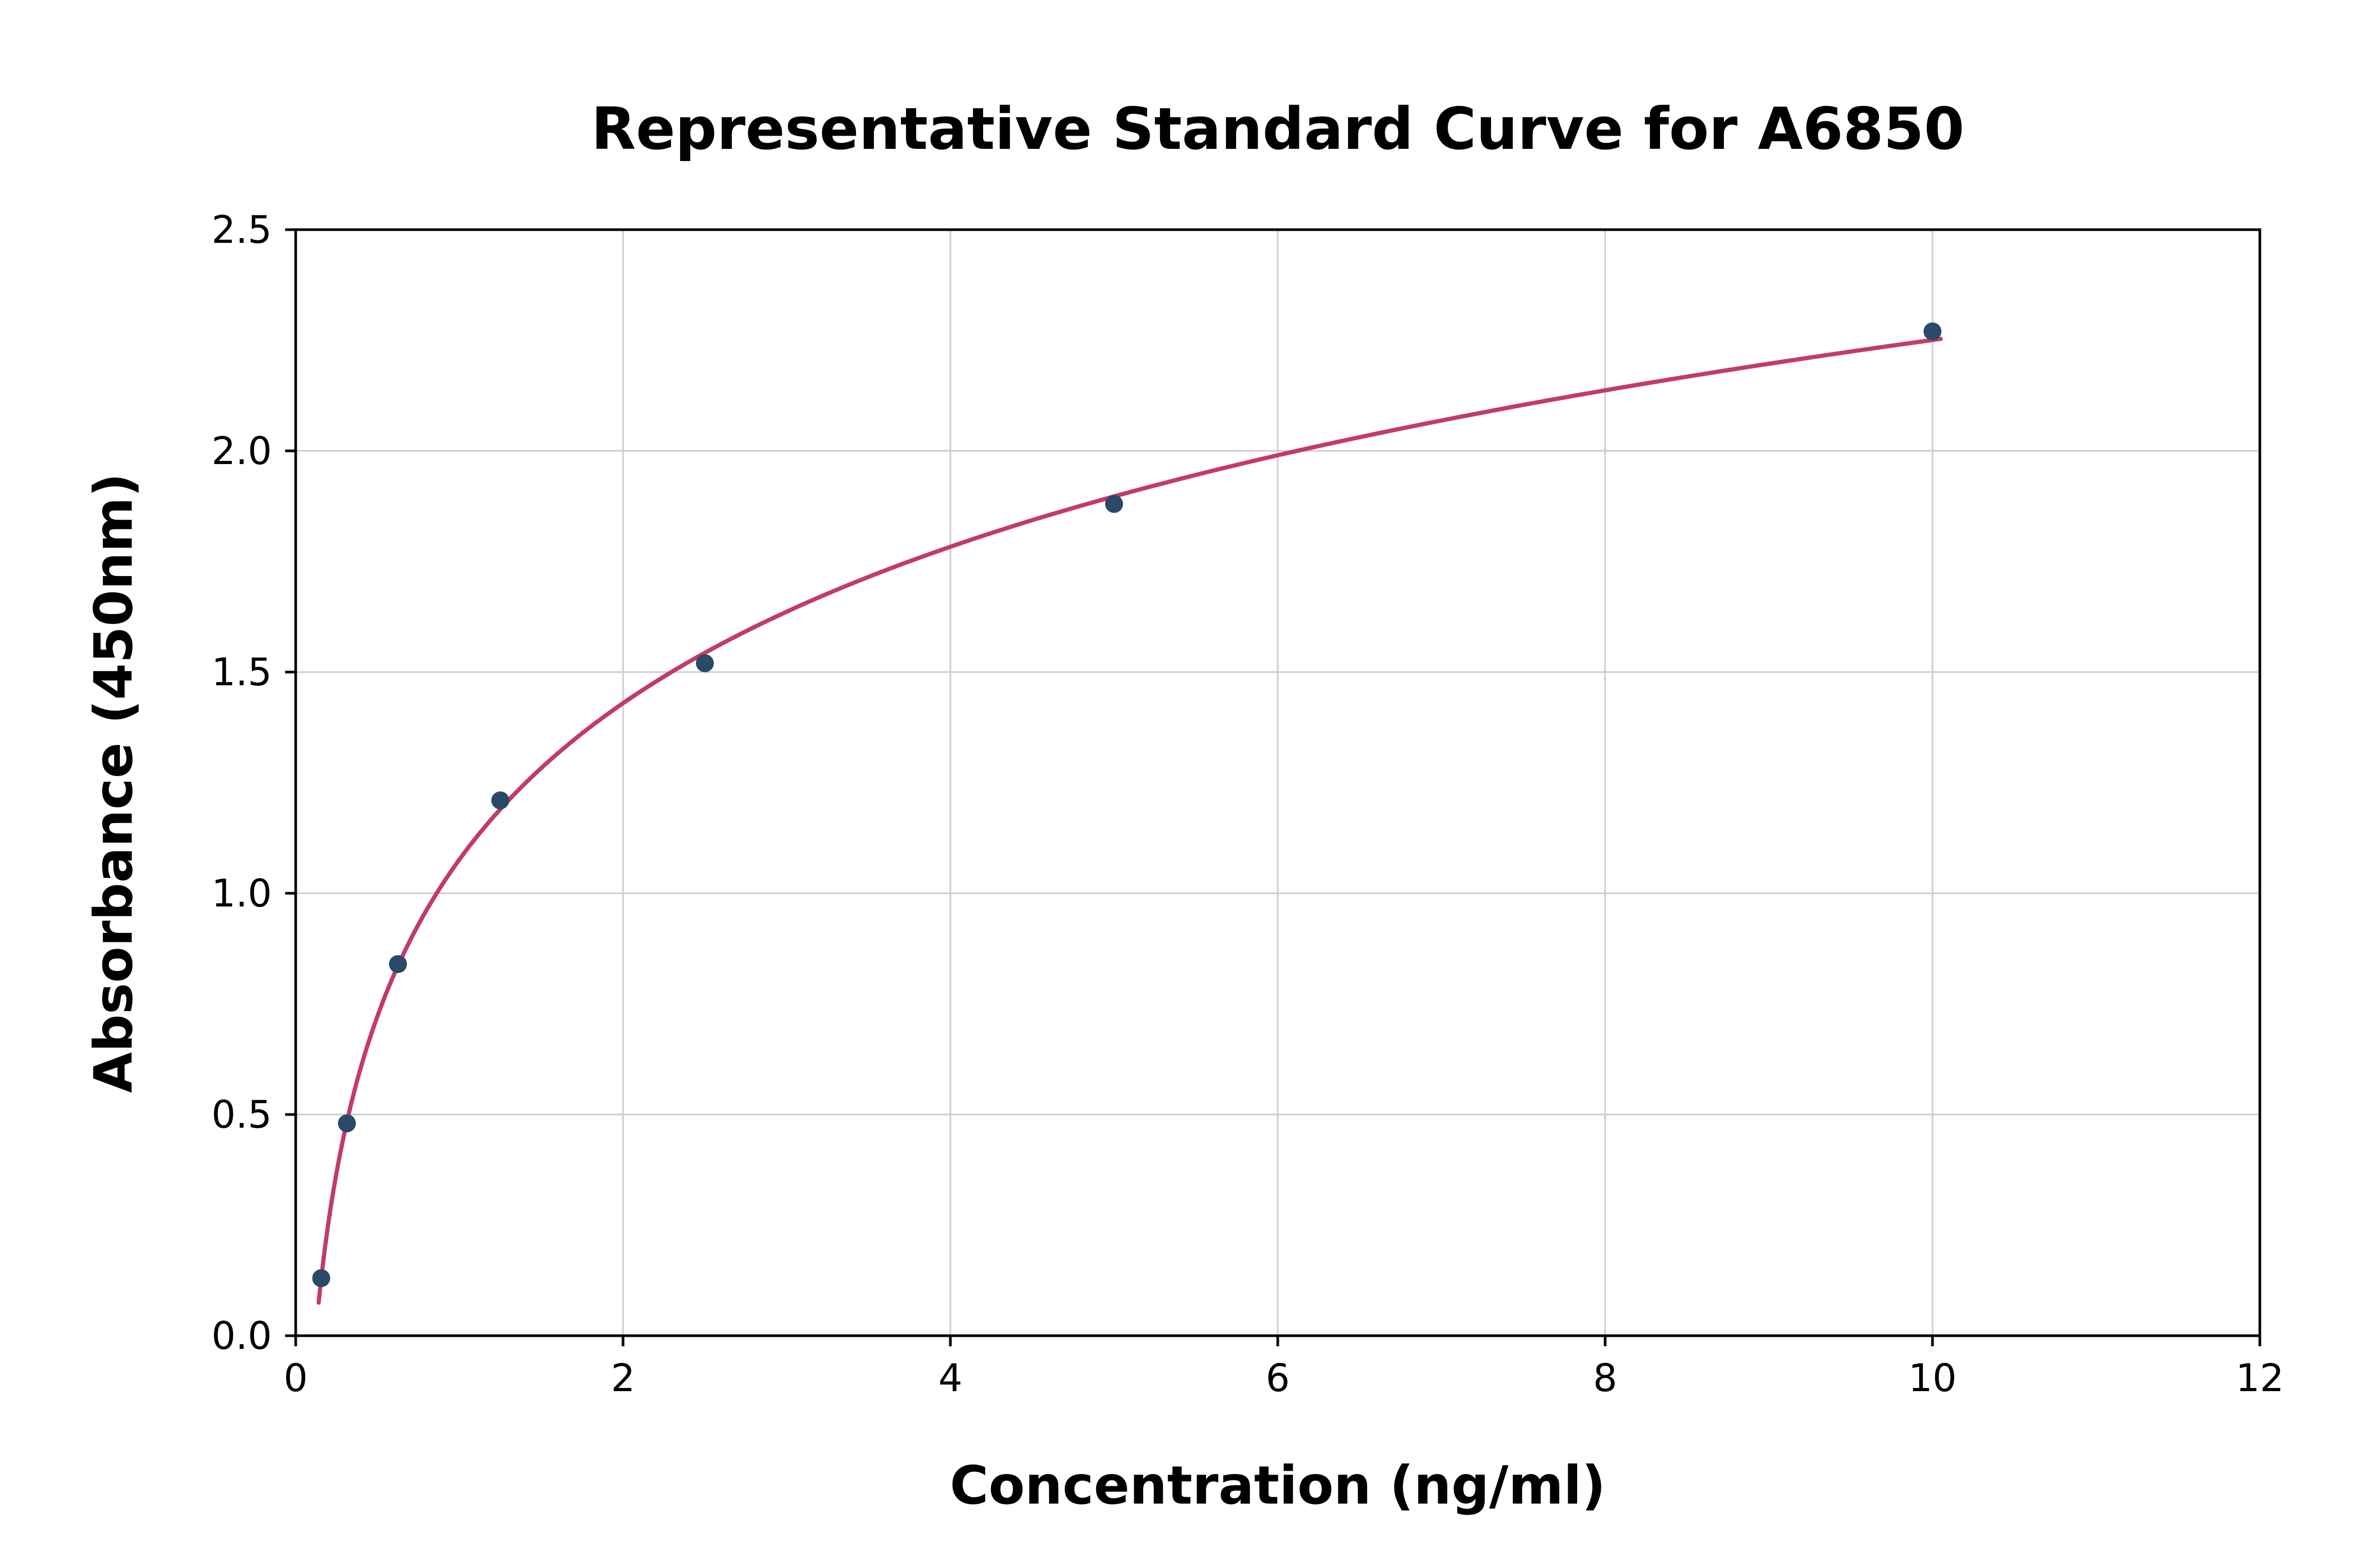 The height and width of the screenshot is (1568, 2376). Describe the element at coordinates (242, 229) in the screenshot. I see `y-tick-label: 2.5` at that location.